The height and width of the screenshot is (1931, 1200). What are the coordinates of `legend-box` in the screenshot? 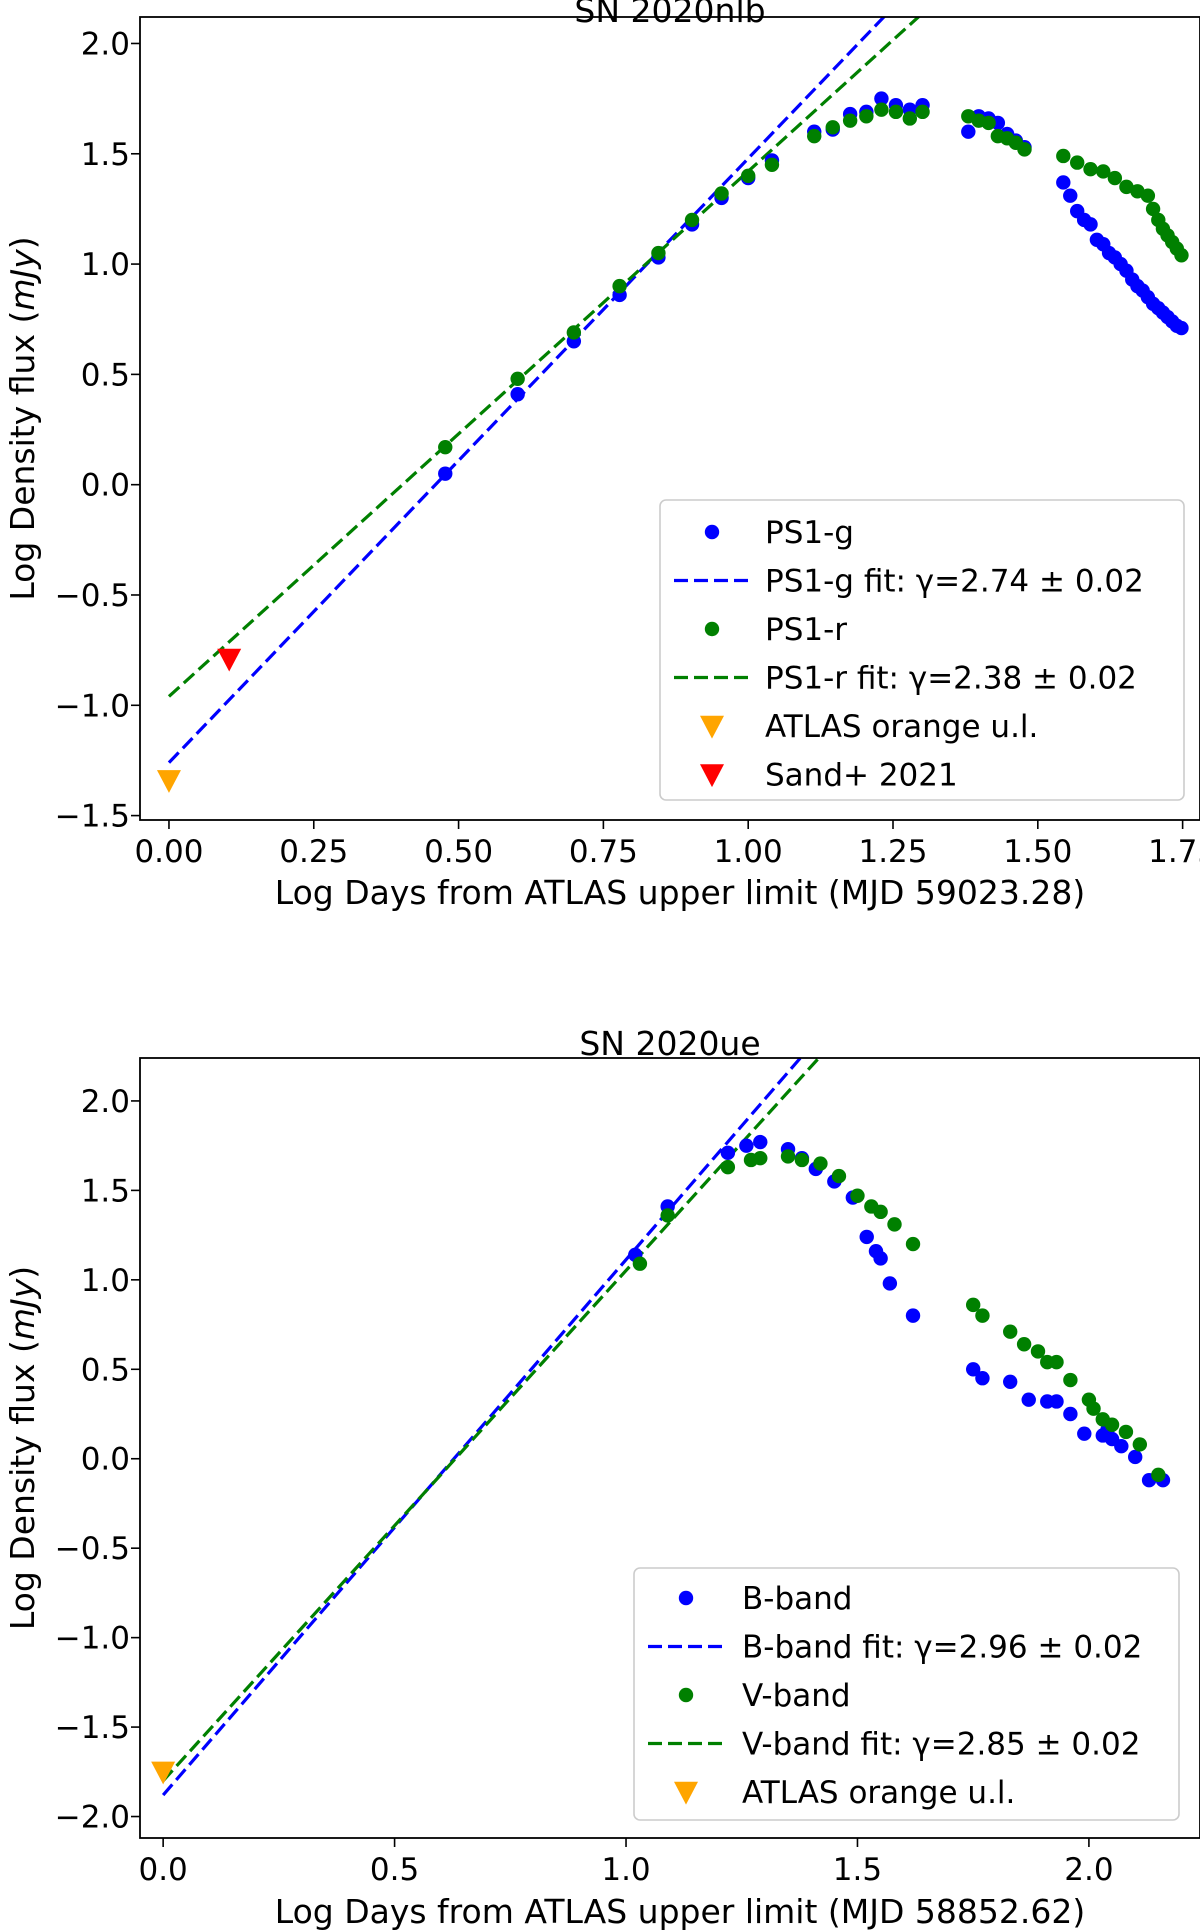 It's located at (922, 650).